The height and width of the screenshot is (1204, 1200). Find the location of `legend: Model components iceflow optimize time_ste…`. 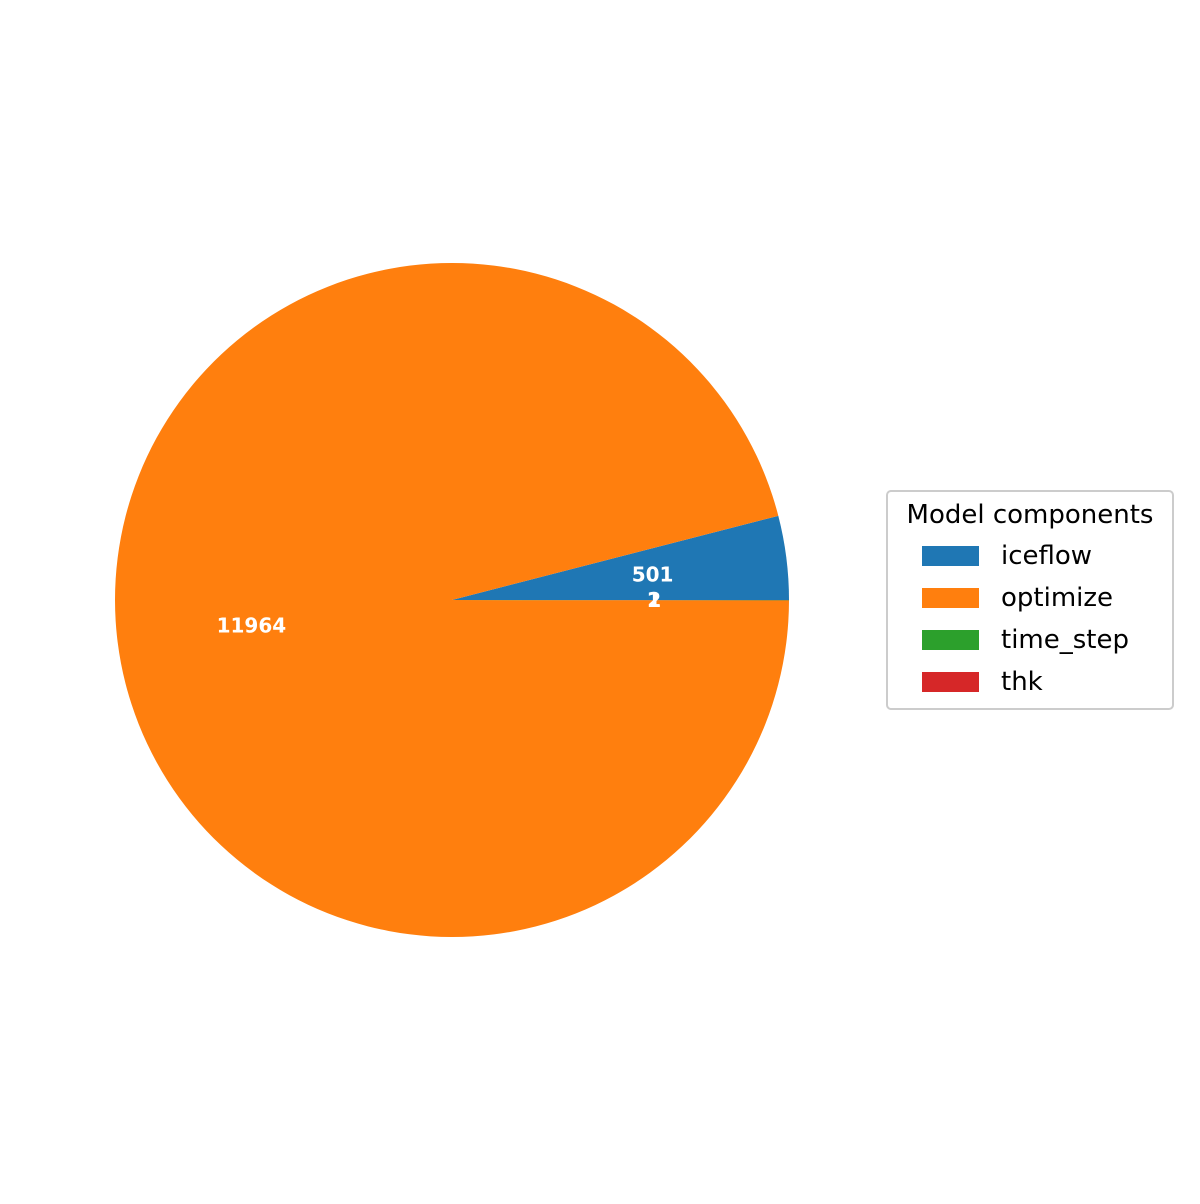

legend: Model components iceflow optimize time_ste… is located at coordinates (1030, 600).